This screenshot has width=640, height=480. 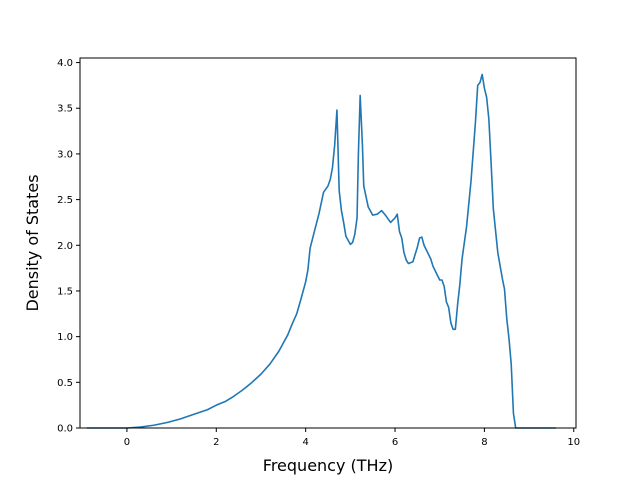 What do you see at coordinates (65, 291) in the screenshot?
I see `y-tick-label: 1.5` at bounding box center [65, 291].